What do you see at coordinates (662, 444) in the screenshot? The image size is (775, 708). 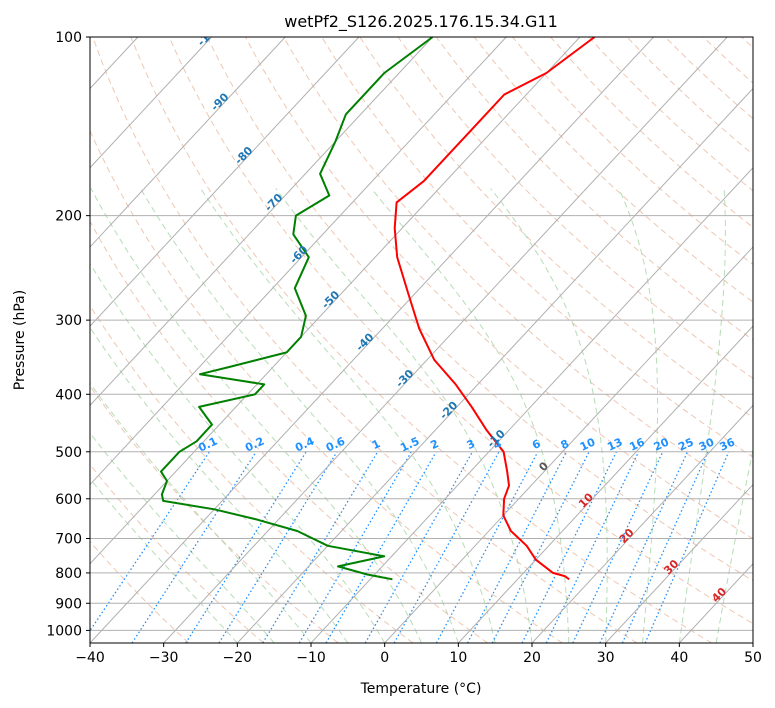 I see `mixing-ratio-label: 20` at bounding box center [662, 444].